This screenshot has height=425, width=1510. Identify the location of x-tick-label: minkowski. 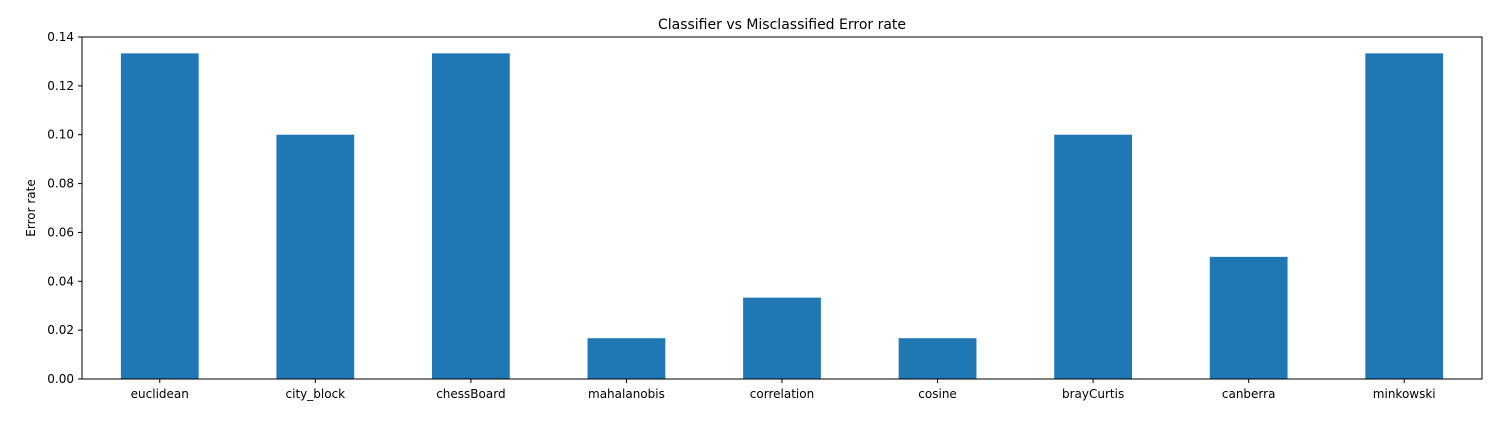
(1404, 394).